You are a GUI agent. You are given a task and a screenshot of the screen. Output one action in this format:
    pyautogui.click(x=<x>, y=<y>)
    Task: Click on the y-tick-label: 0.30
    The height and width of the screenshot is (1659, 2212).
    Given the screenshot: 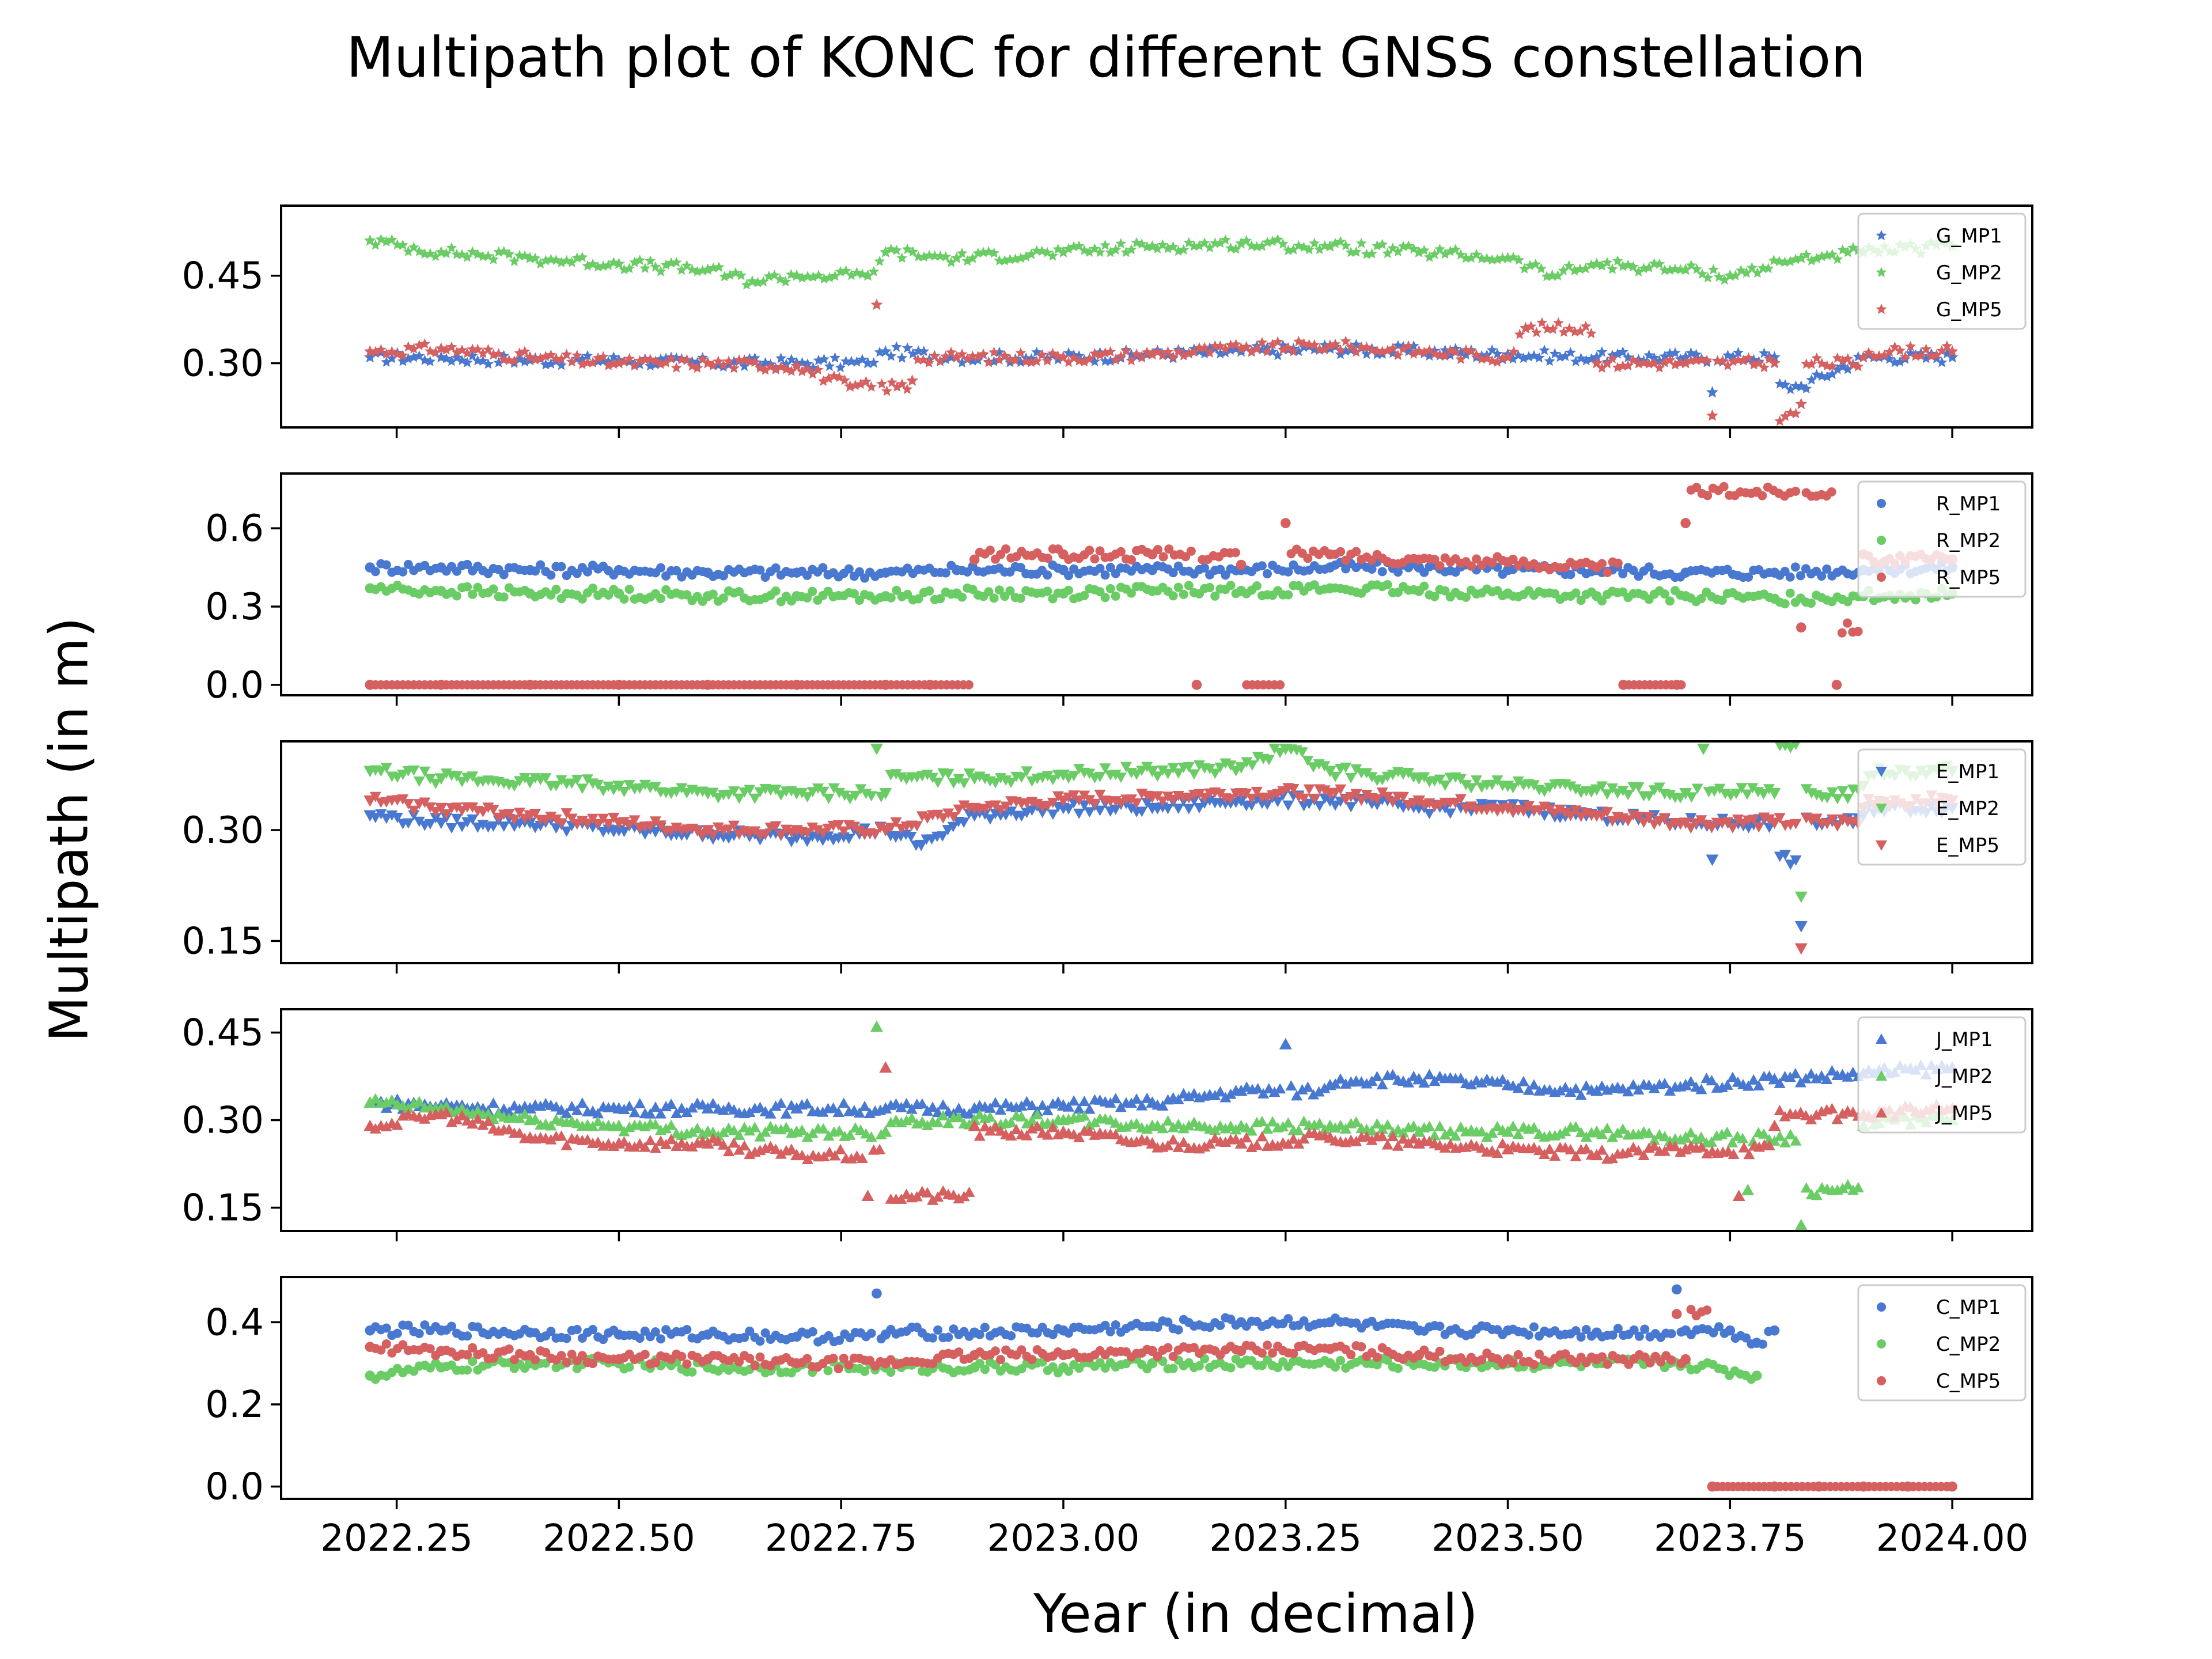 What is the action you would take?
    pyautogui.click(x=223, y=1121)
    